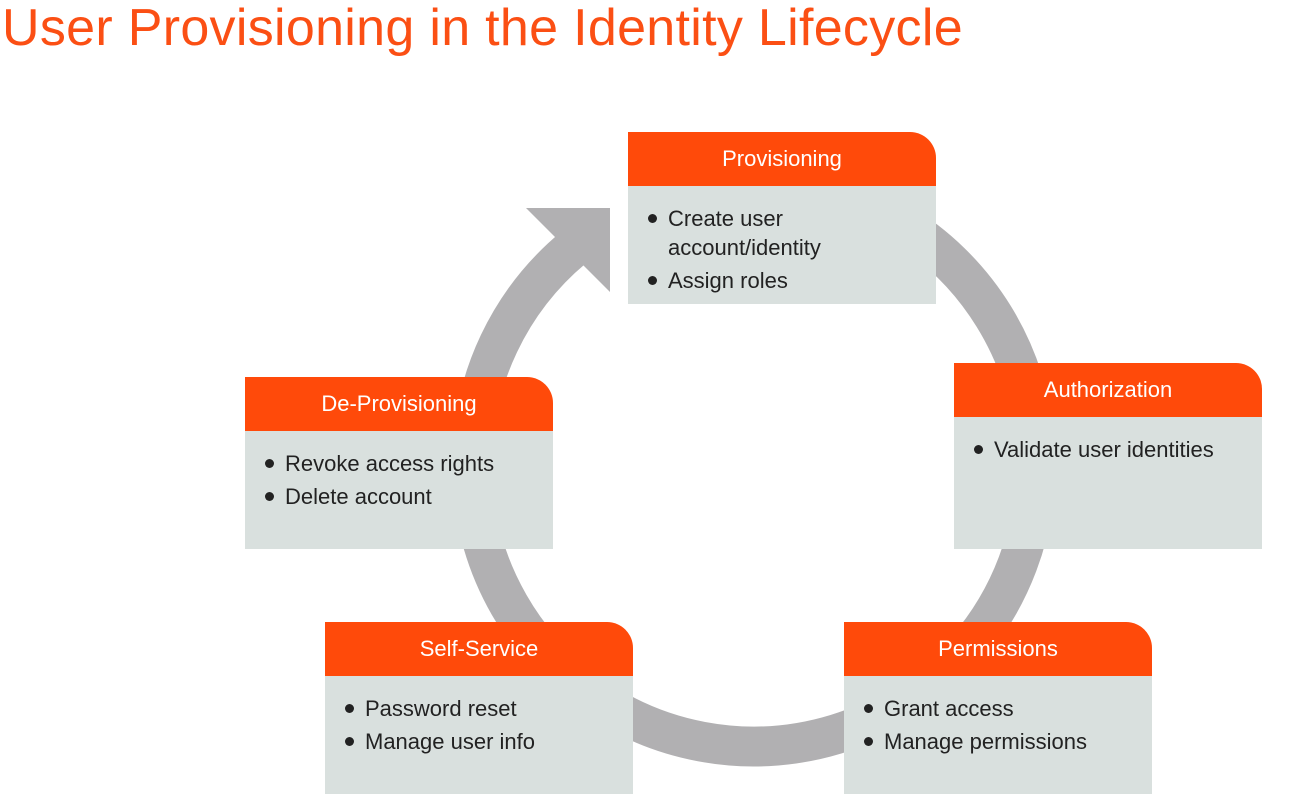 The height and width of the screenshot is (799, 1304). Describe the element at coordinates (479, 649) in the screenshot. I see `stage-title: Self-Service` at that location.